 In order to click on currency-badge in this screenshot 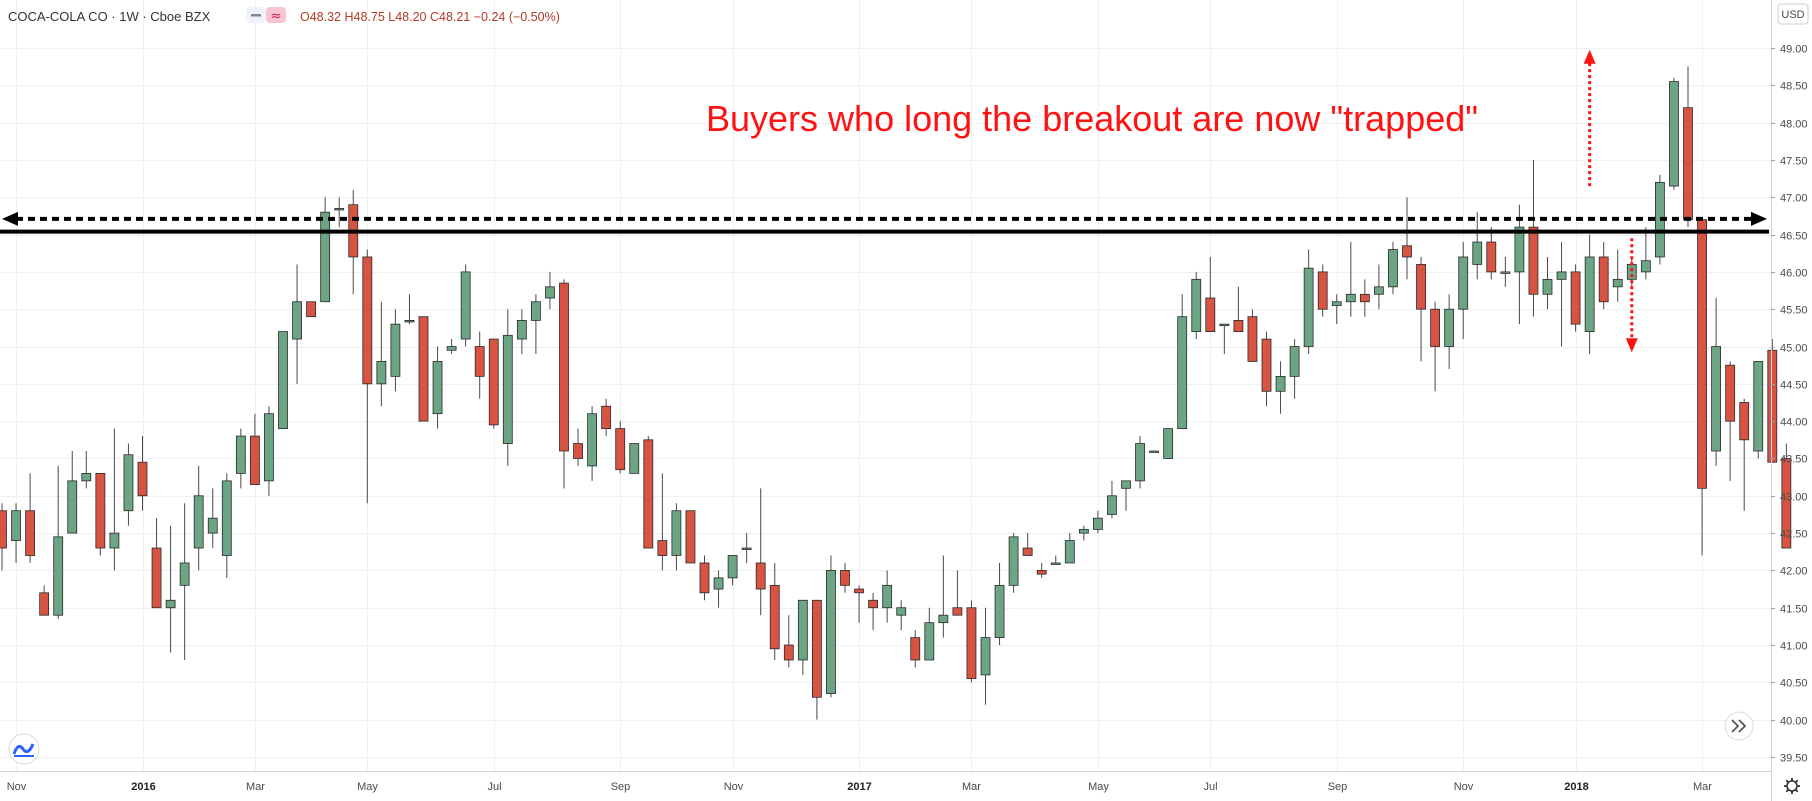, I will do `click(1793, 14)`.